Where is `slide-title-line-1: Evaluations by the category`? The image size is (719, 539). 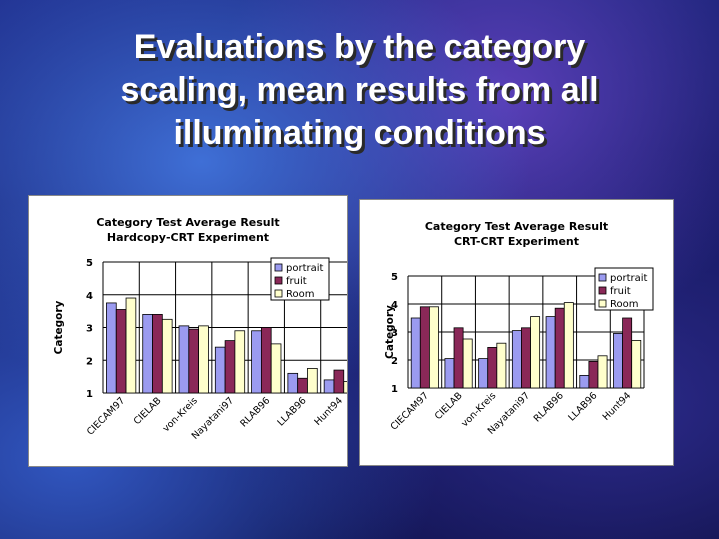
slide-title-line-1: Evaluations by the category is located at coordinates (359, 47).